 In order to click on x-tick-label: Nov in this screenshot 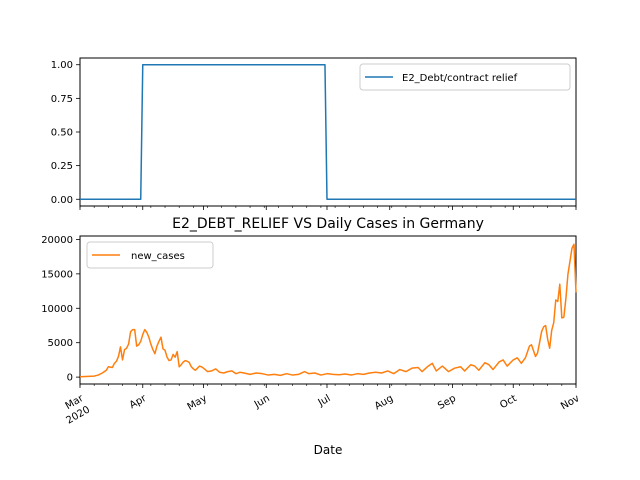, I will do `click(570, 402)`.